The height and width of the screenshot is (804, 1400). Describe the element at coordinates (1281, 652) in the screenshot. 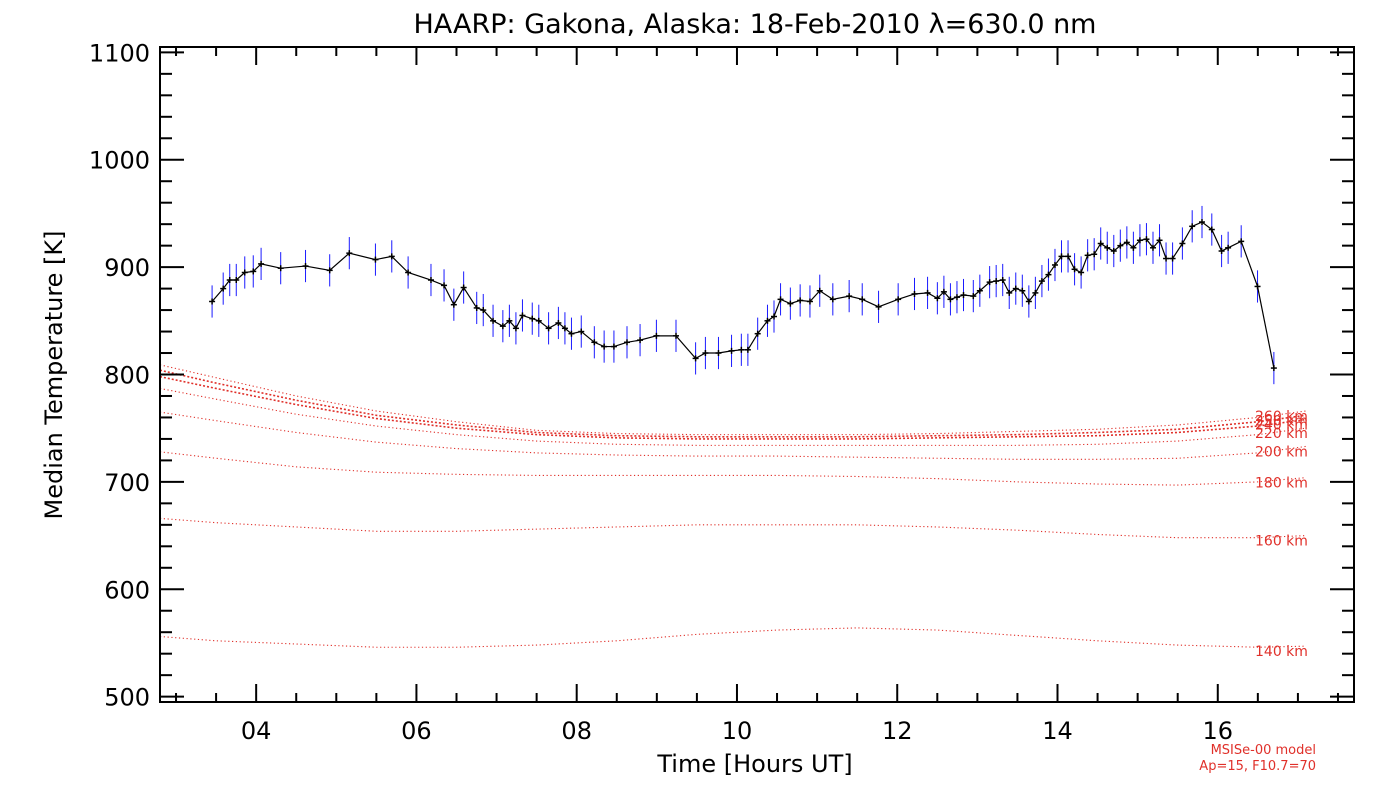

I see `model-curve-label: 140 km` at that location.